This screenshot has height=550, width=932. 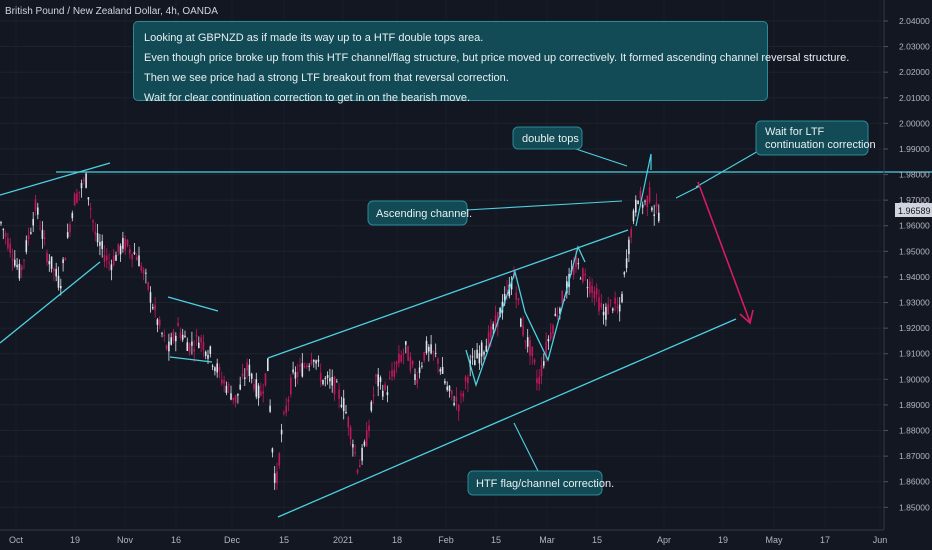 I want to click on early-trendline-top, so click(x=55, y=179).